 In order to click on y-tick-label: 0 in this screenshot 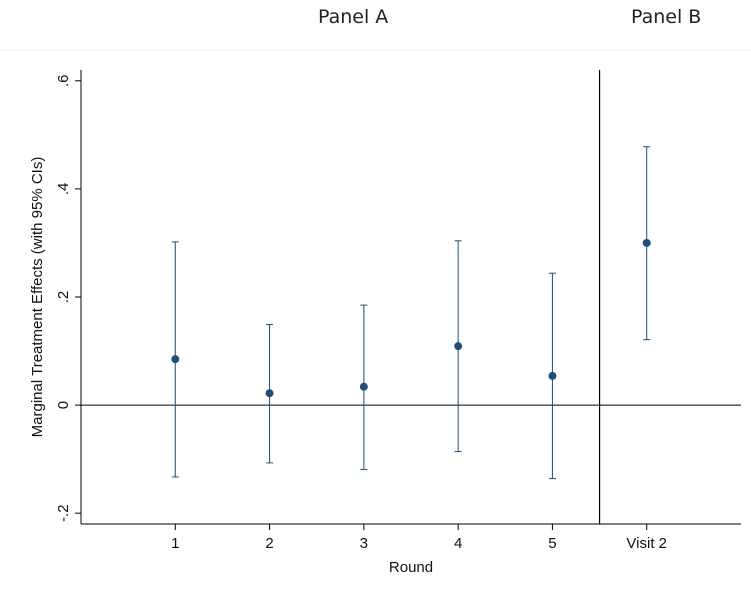, I will do `click(63, 405)`.